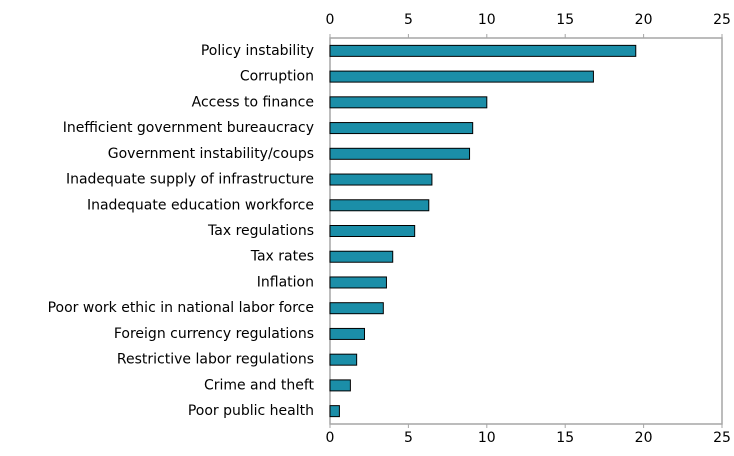 The height and width of the screenshot is (456, 734). What do you see at coordinates (565, 438) in the screenshot?
I see `x-tick-label-bottom: 15` at bounding box center [565, 438].